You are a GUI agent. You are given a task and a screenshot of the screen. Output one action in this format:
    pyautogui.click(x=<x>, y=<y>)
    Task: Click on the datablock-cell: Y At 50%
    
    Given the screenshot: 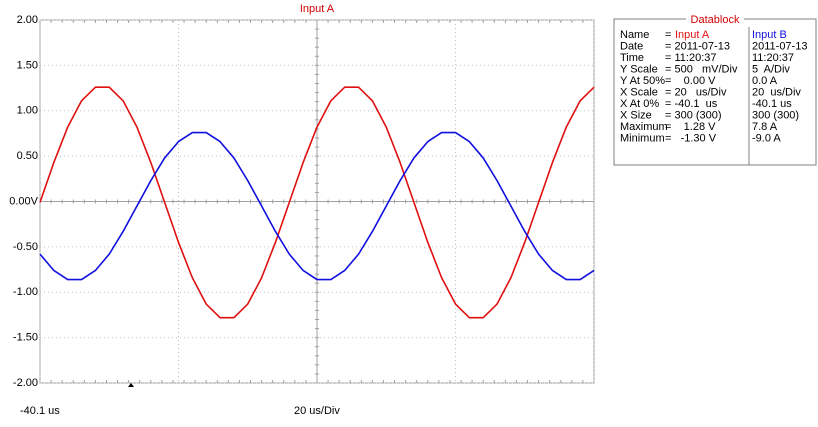 What is the action you would take?
    pyautogui.click(x=642, y=81)
    